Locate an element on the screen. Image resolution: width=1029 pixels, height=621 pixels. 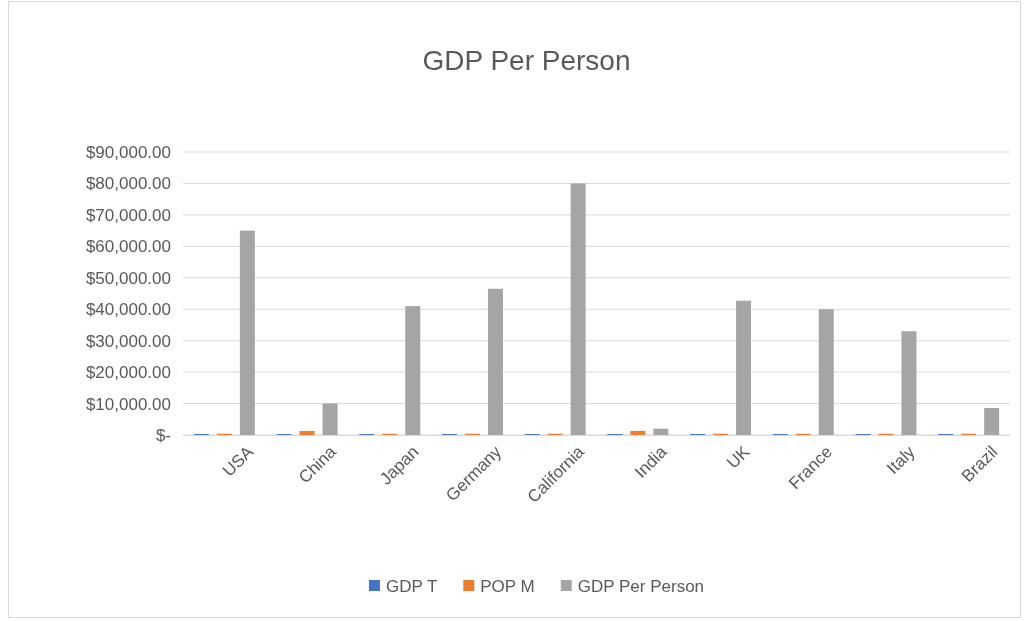
y-tick-label: $- is located at coordinates (163, 435).